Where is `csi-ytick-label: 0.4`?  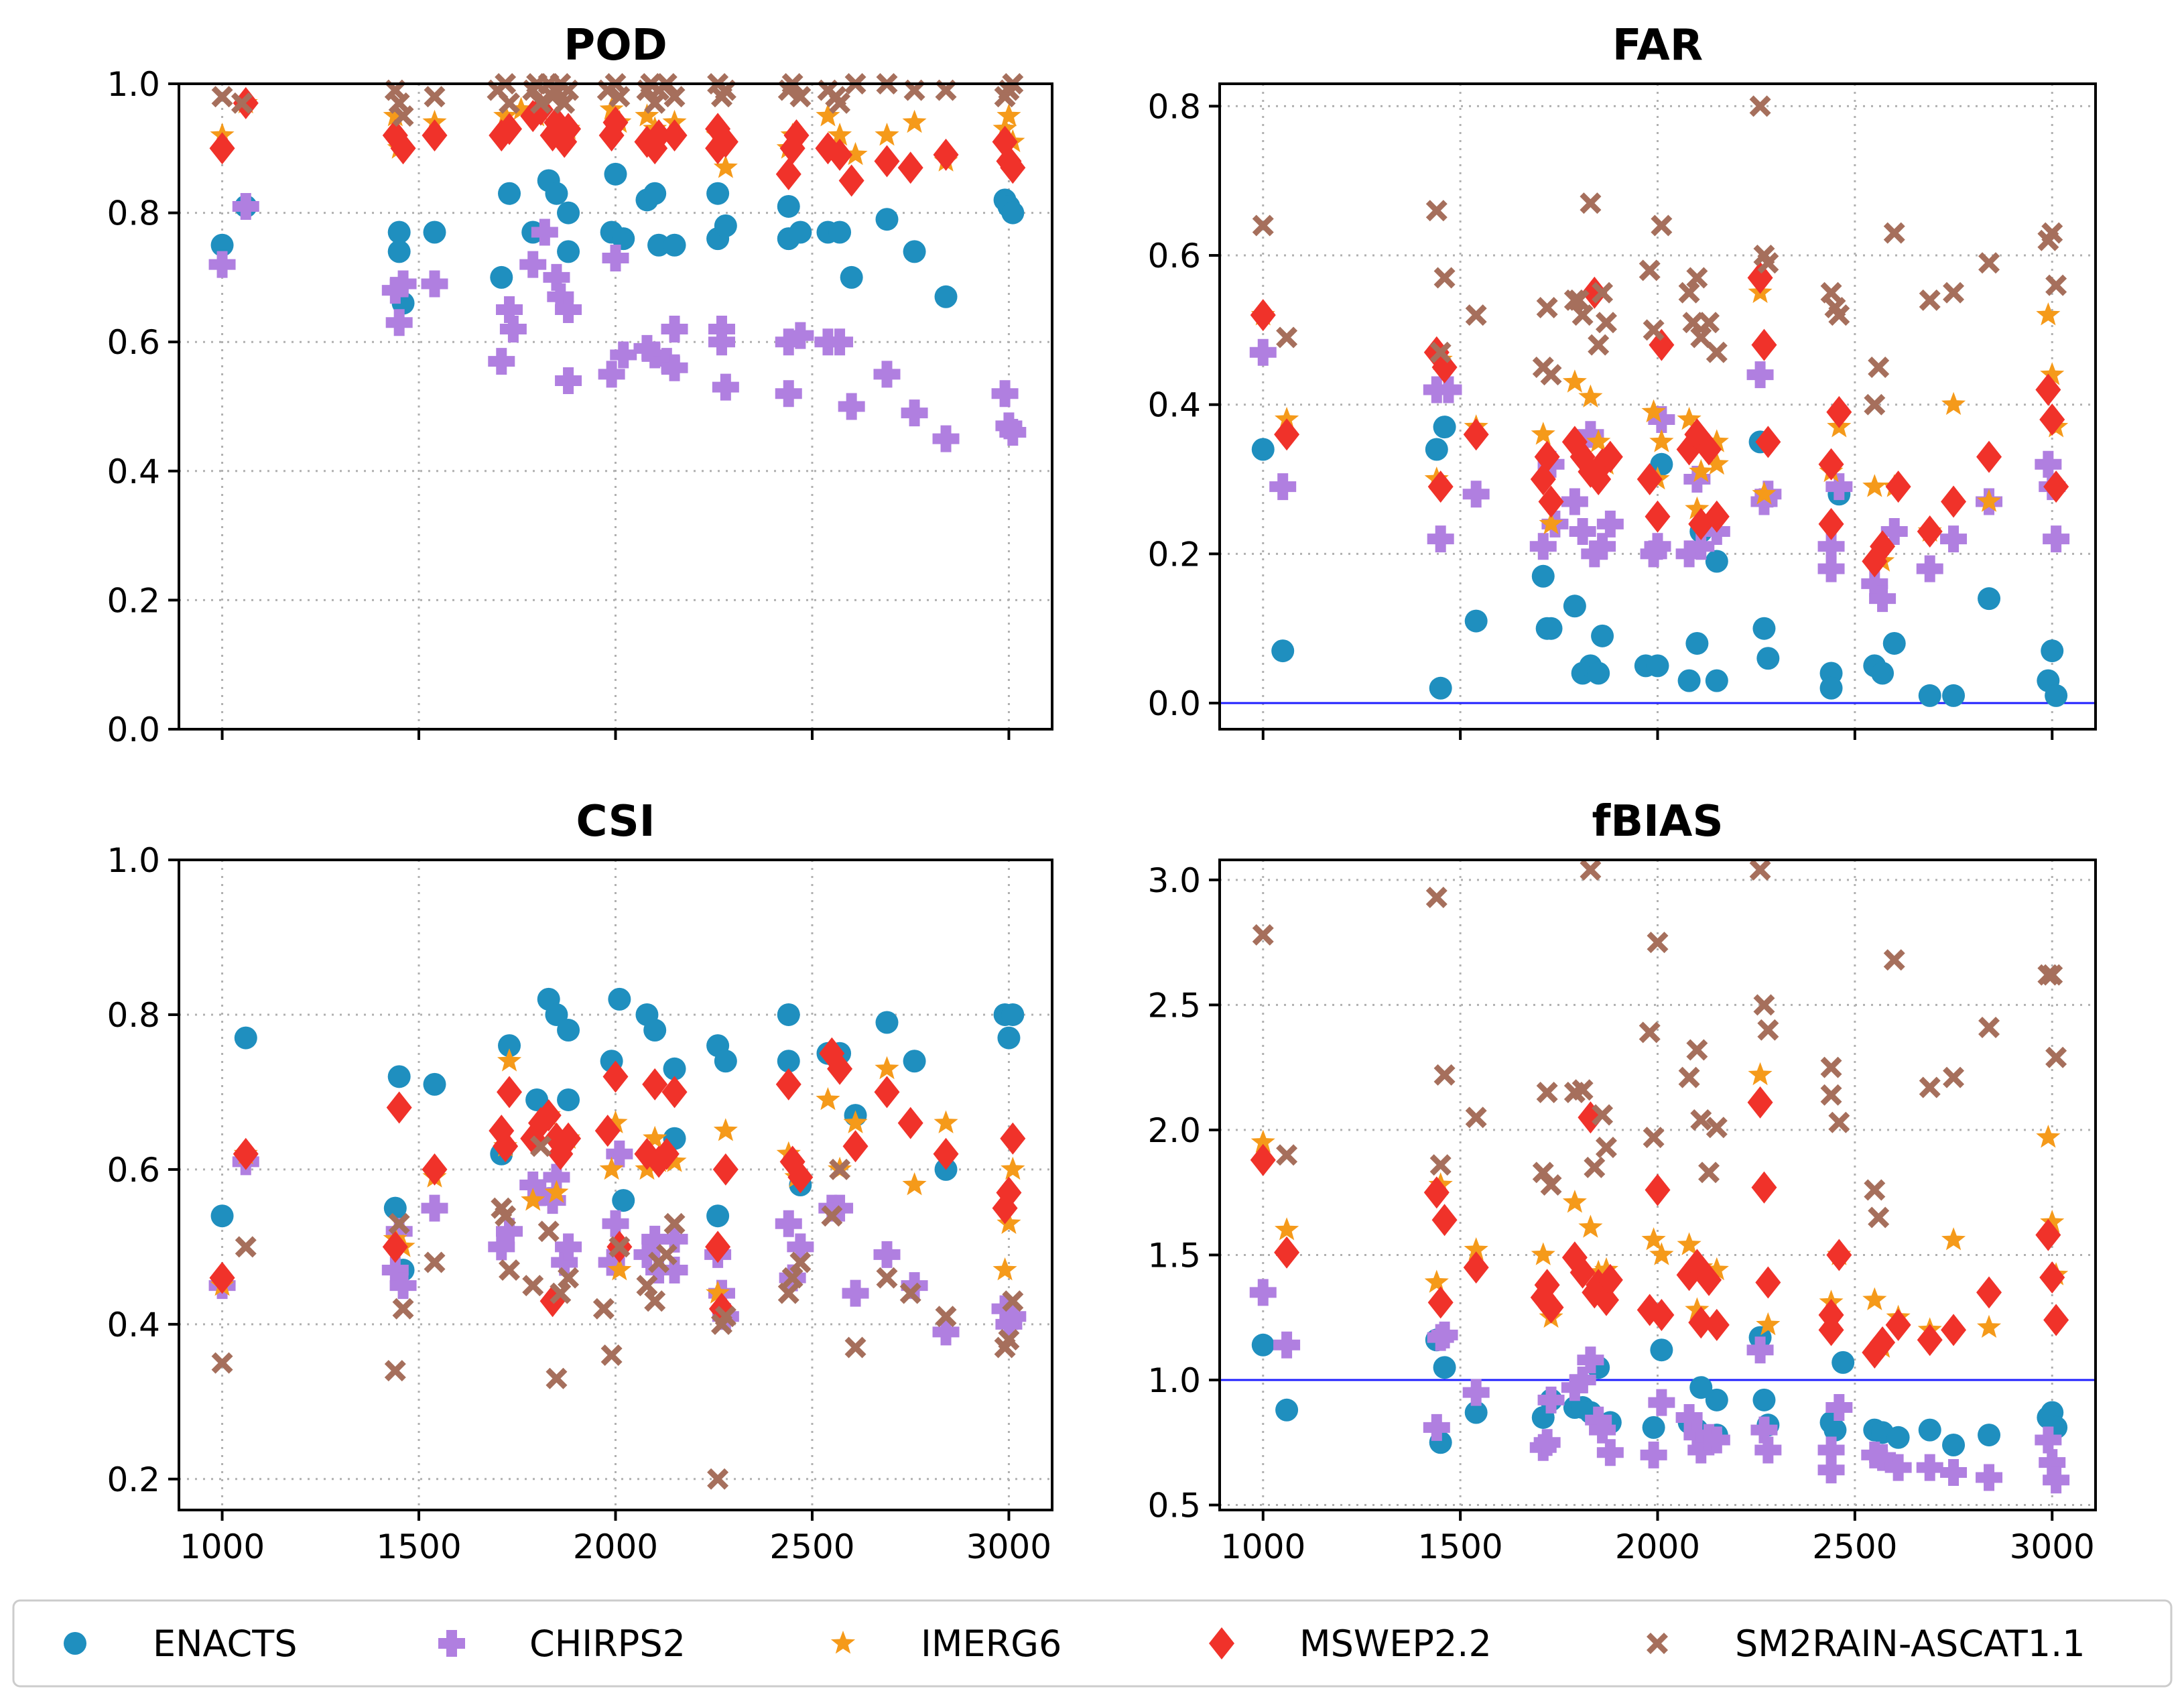
csi-ytick-label: 0.4 is located at coordinates (133, 1325).